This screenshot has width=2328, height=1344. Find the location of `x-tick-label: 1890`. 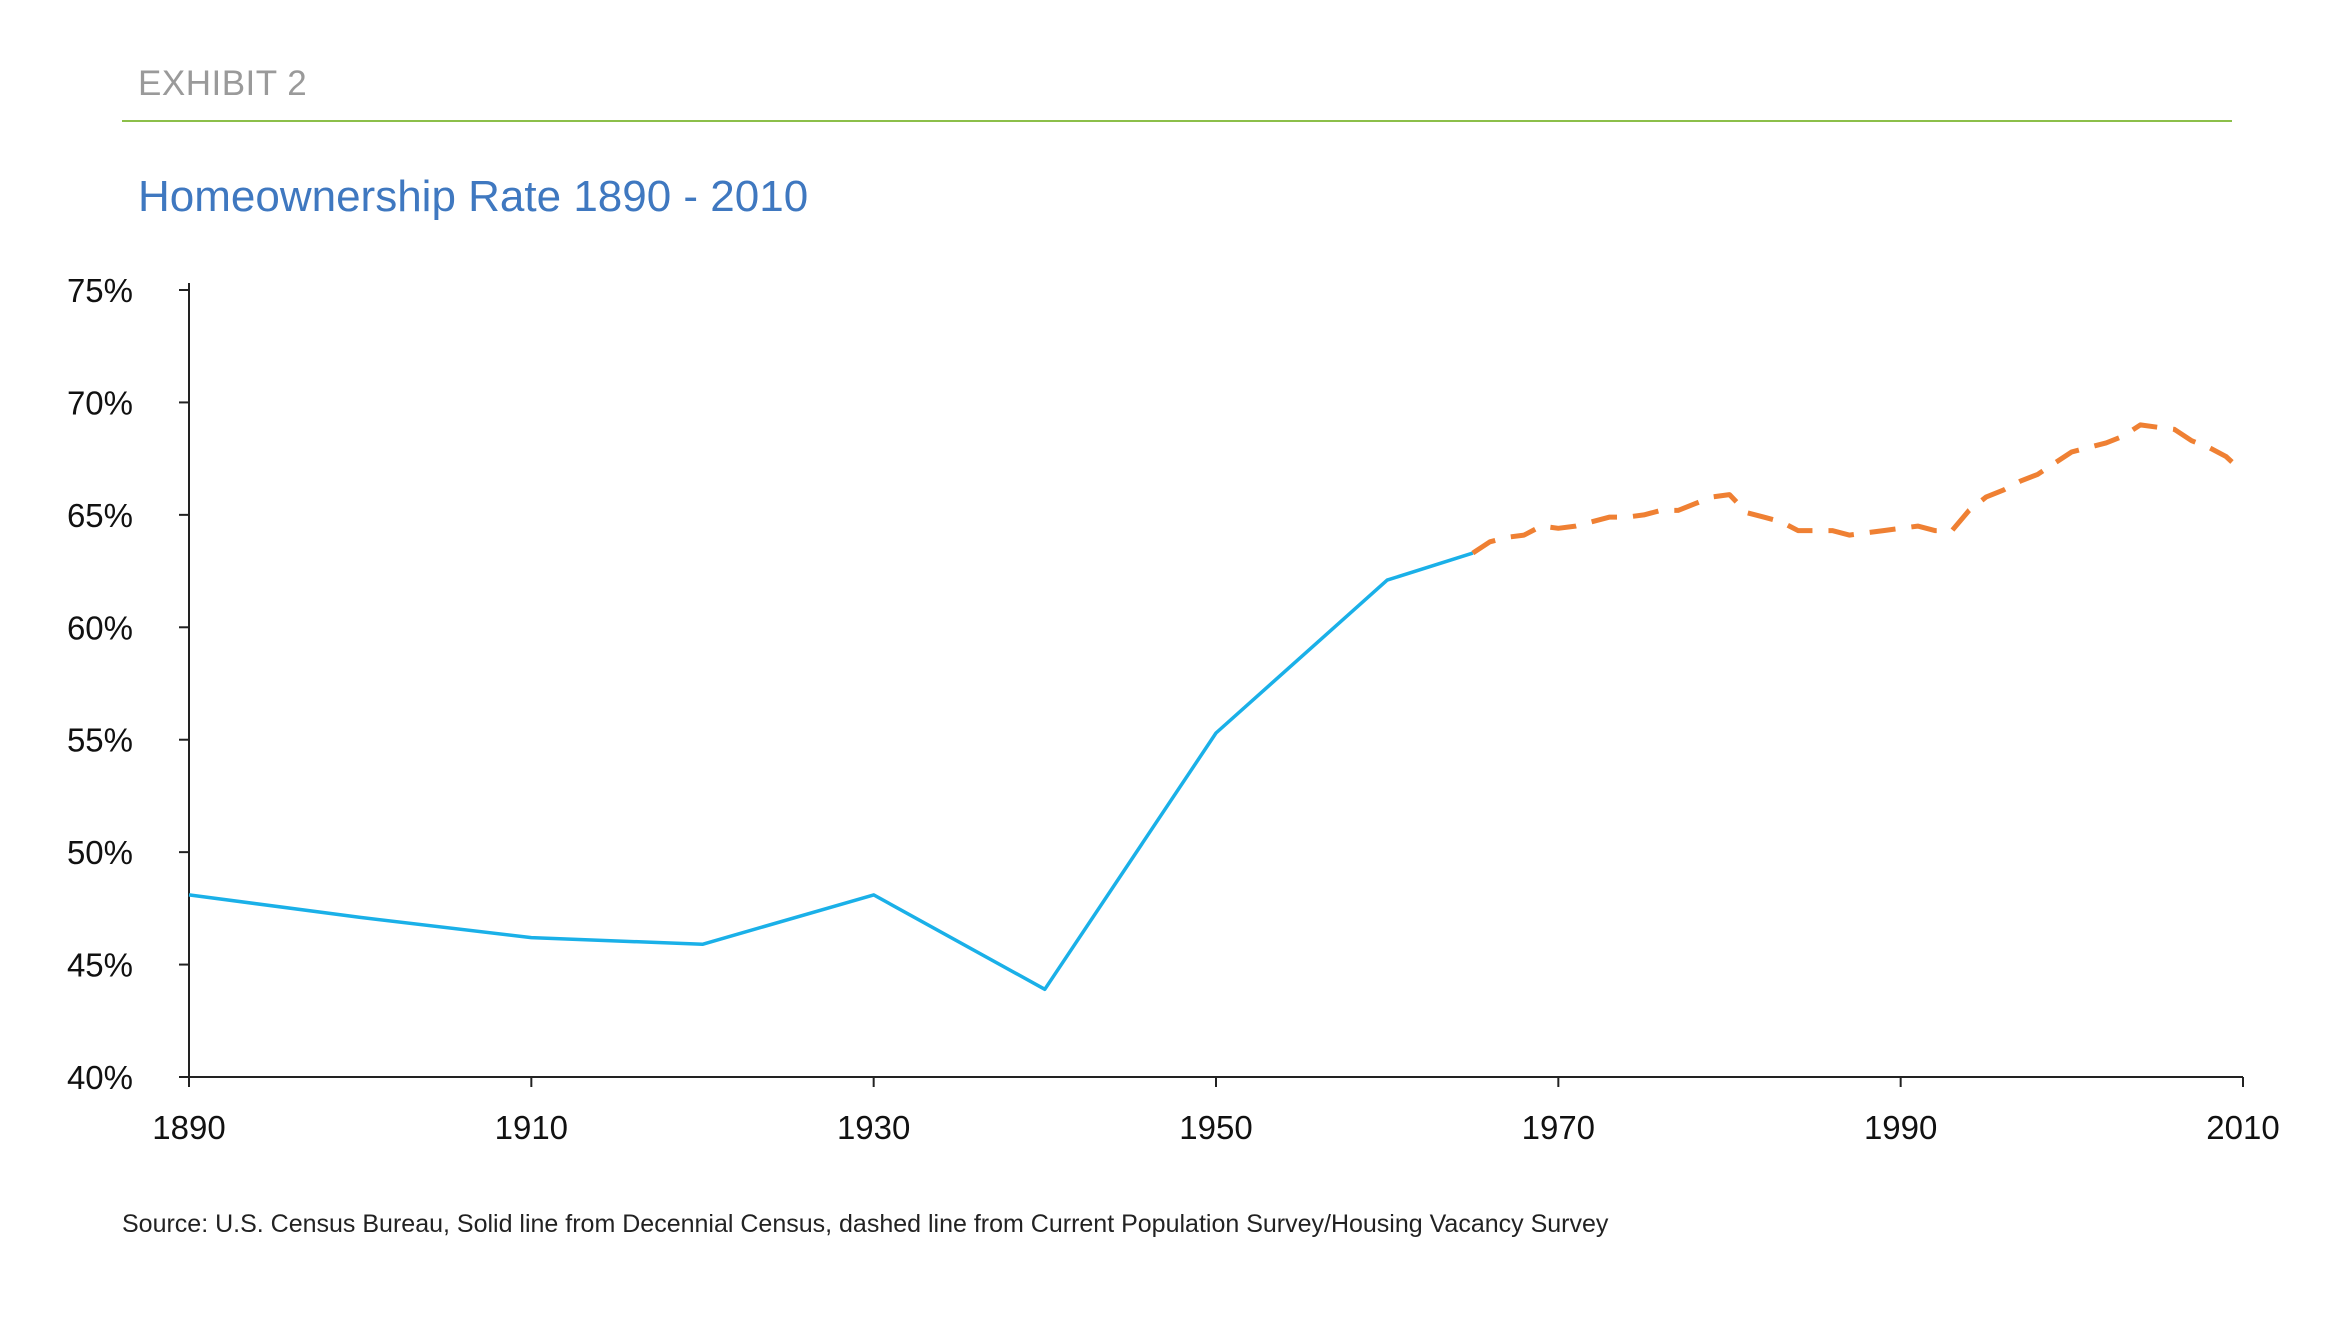

x-tick-label: 1890 is located at coordinates (188, 1127).